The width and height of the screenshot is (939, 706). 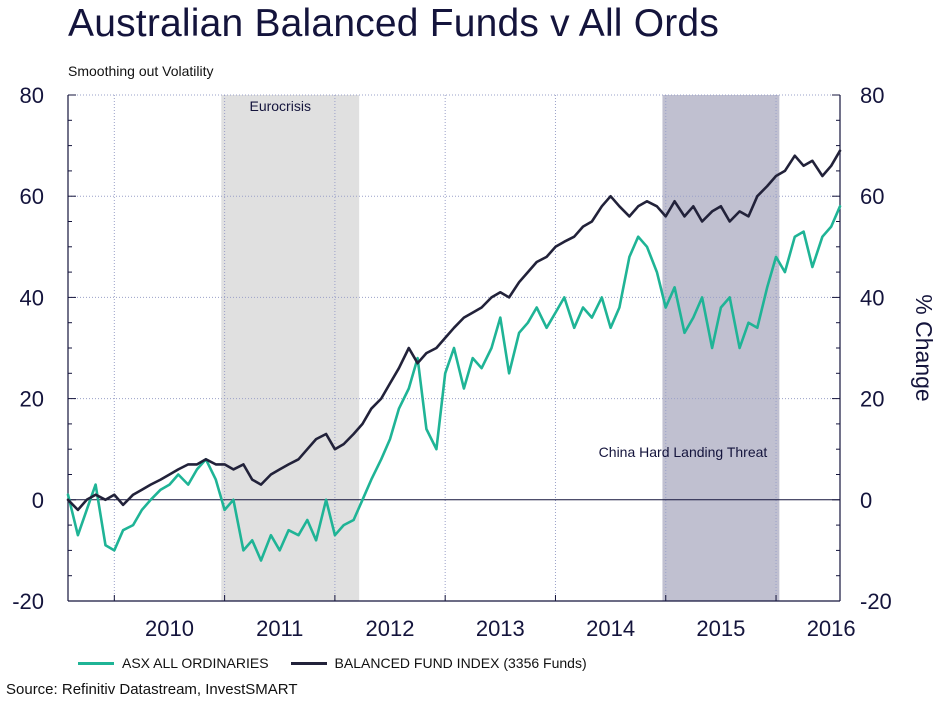 I want to click on legend-swatch-balanced, so click(x=308, y=663).